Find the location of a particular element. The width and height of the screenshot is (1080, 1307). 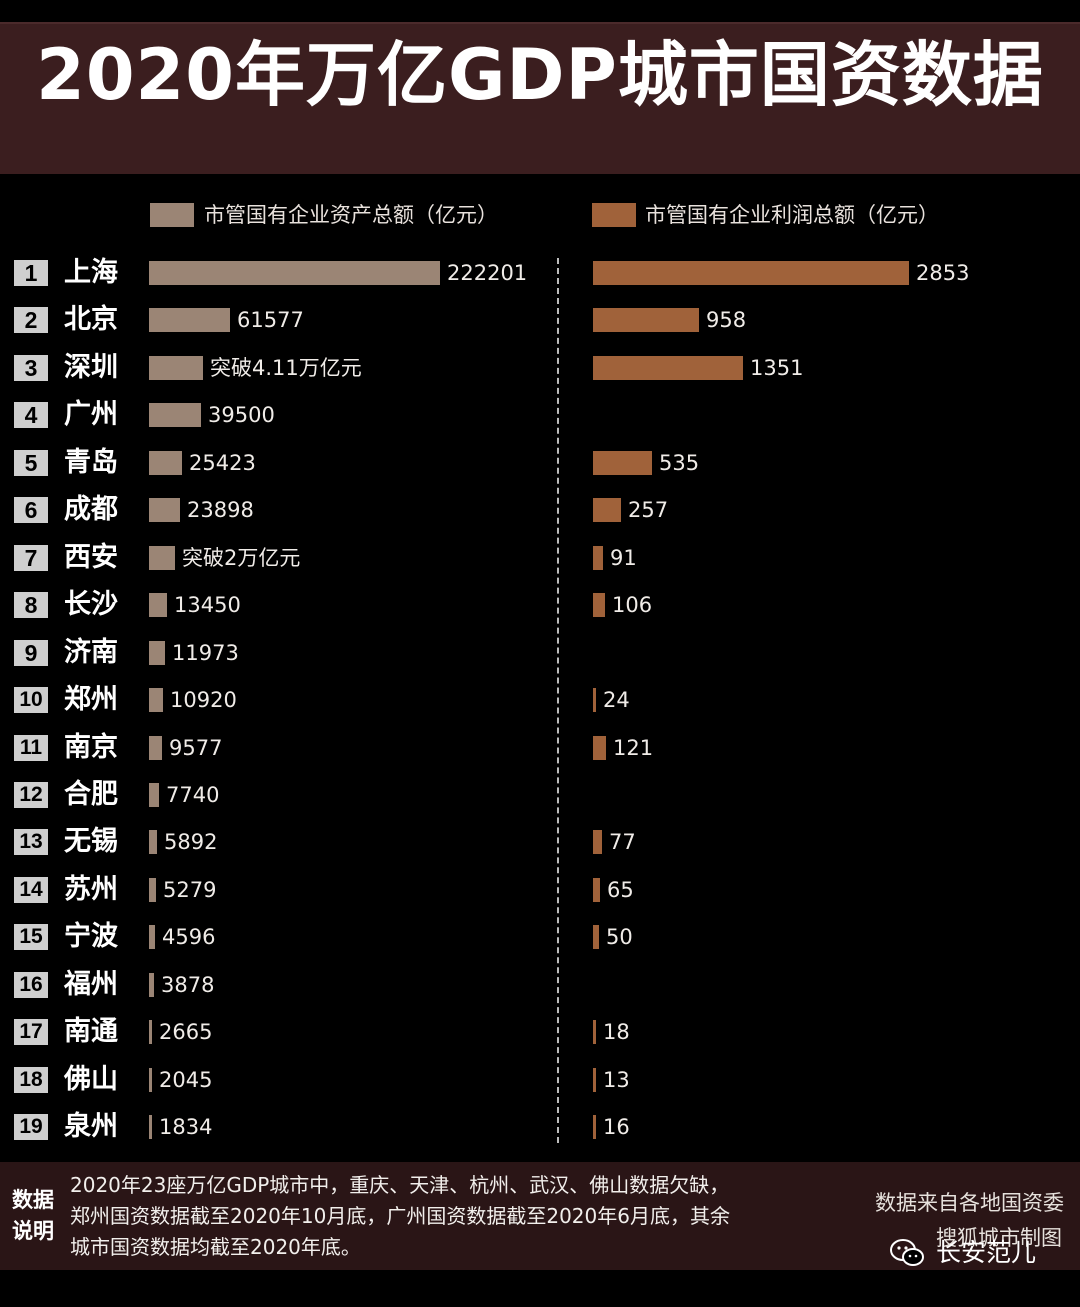

city-label: 泉州 is located at coordinates (91, 1126).